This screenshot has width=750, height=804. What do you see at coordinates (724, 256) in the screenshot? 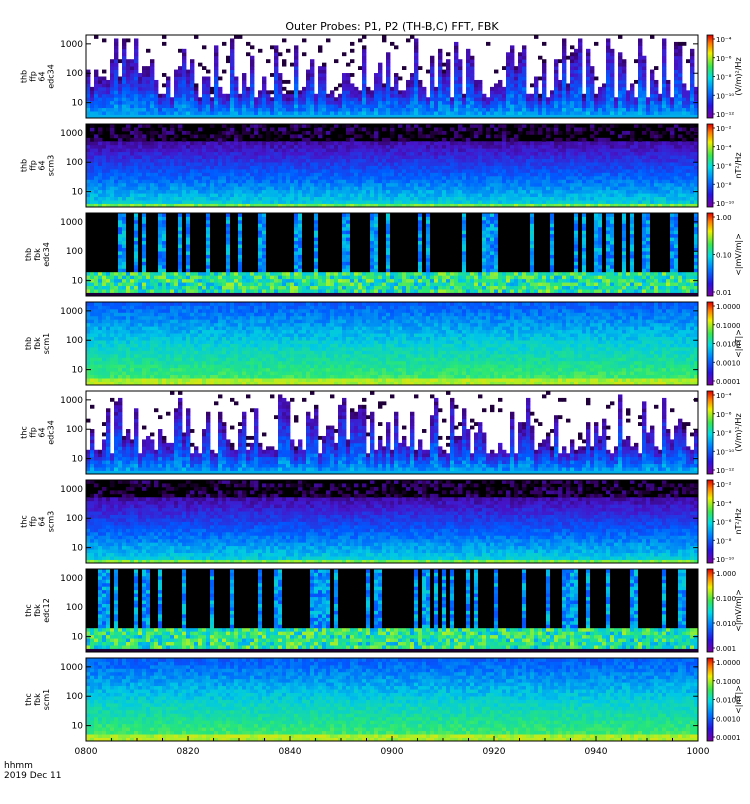
I see `colorbar-tick-label: 0.10` at bounding box center [724, 256].